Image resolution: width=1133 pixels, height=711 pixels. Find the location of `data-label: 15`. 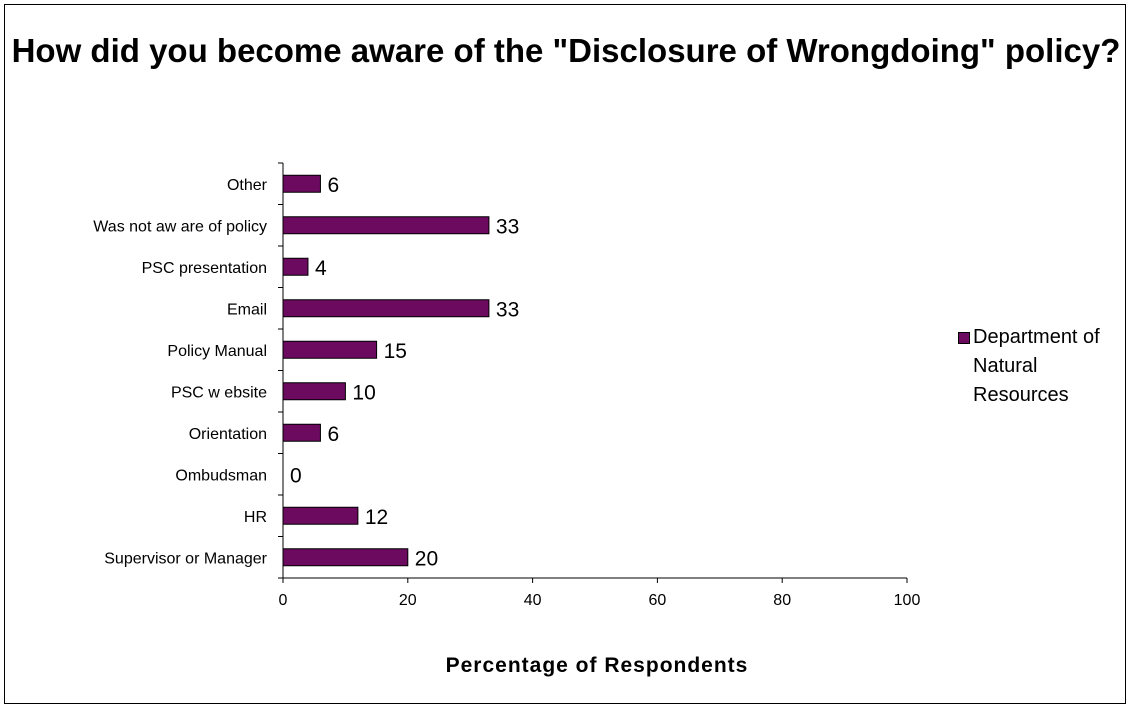

data-label: 15 is located at coordinates (395, 351).